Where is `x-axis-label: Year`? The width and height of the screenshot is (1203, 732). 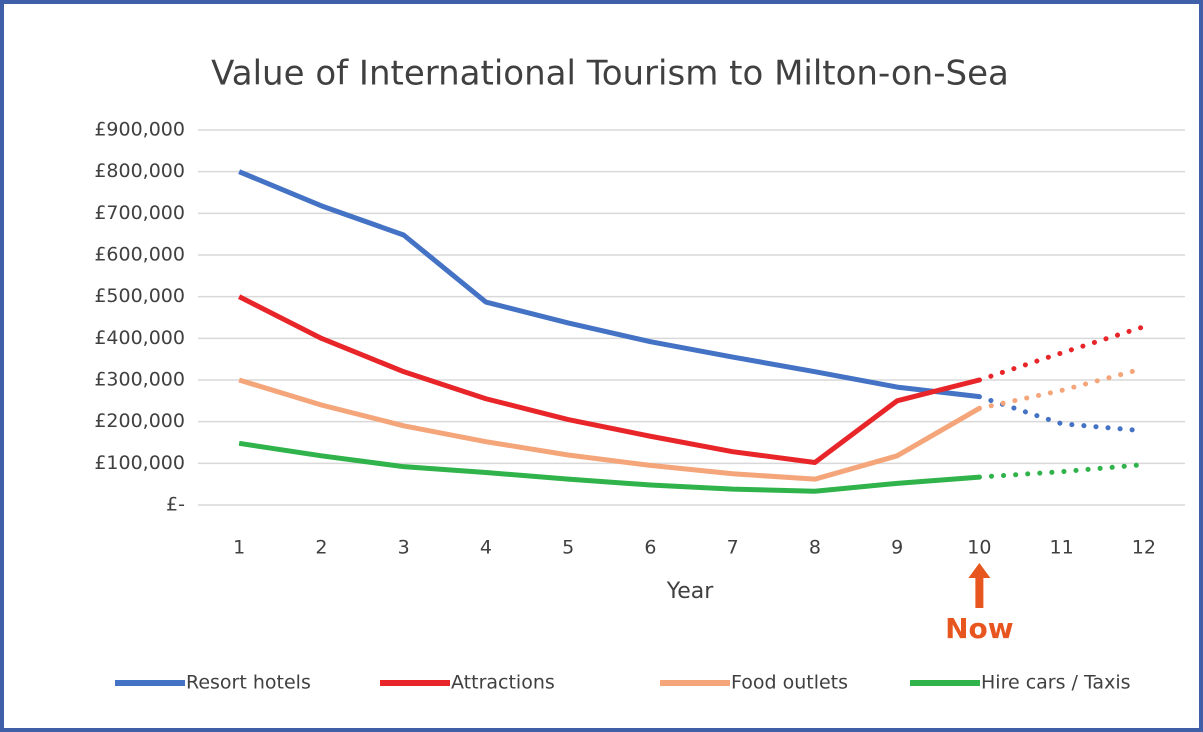 x-axis-label: Year is located at coordinates (690, 591).